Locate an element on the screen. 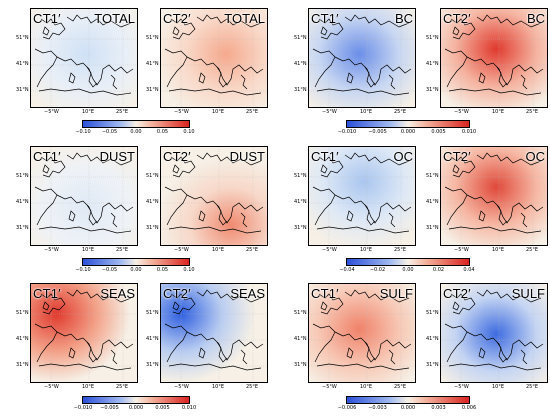 This screenshot has height=417, width=550. map-panel: CT2′ TOTAL is located at coordinates (214, 58).